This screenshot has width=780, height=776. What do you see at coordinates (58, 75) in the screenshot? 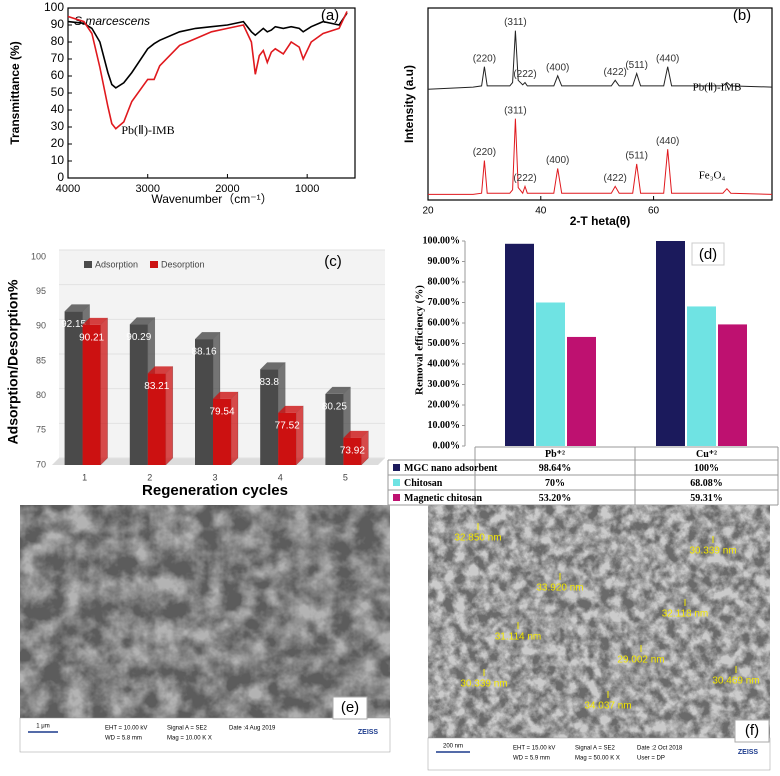
I see `y-tick-label: 60` at bounding box center [58, 75].